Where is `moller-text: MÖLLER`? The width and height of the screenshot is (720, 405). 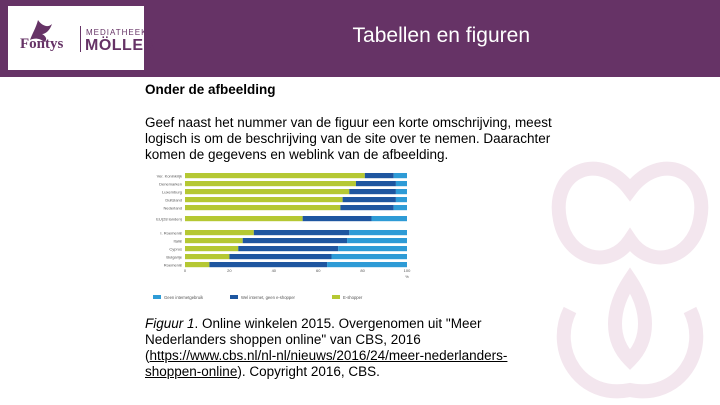
moller-text: MÖLLER is located at coordinates (120, 45).